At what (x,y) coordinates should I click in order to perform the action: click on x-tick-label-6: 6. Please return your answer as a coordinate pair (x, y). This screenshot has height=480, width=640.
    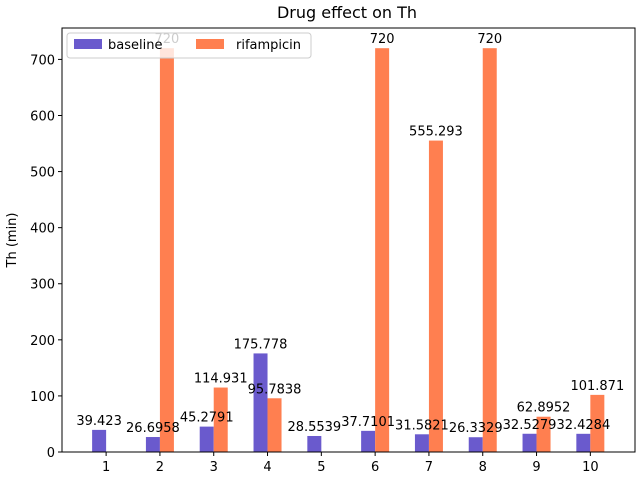
    Looking at the image, I should click on (375, 467).